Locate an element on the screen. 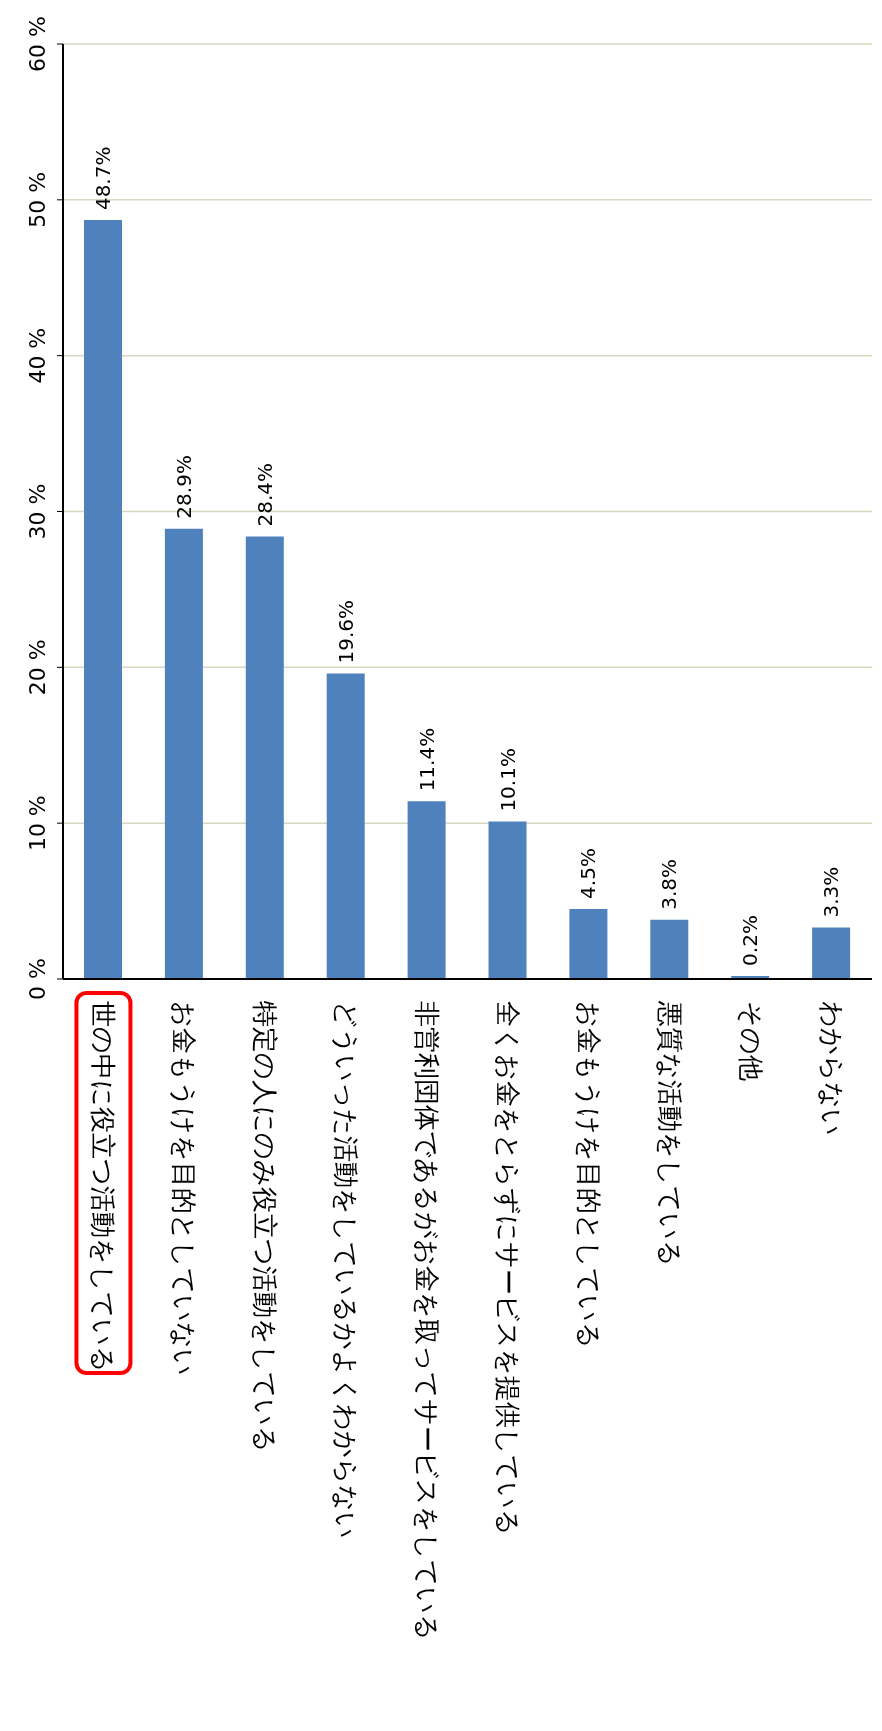 Image resolution: width=882 pixels, height=1731 pixels. data-label: 10.1% is located at coordinates (507, 780).